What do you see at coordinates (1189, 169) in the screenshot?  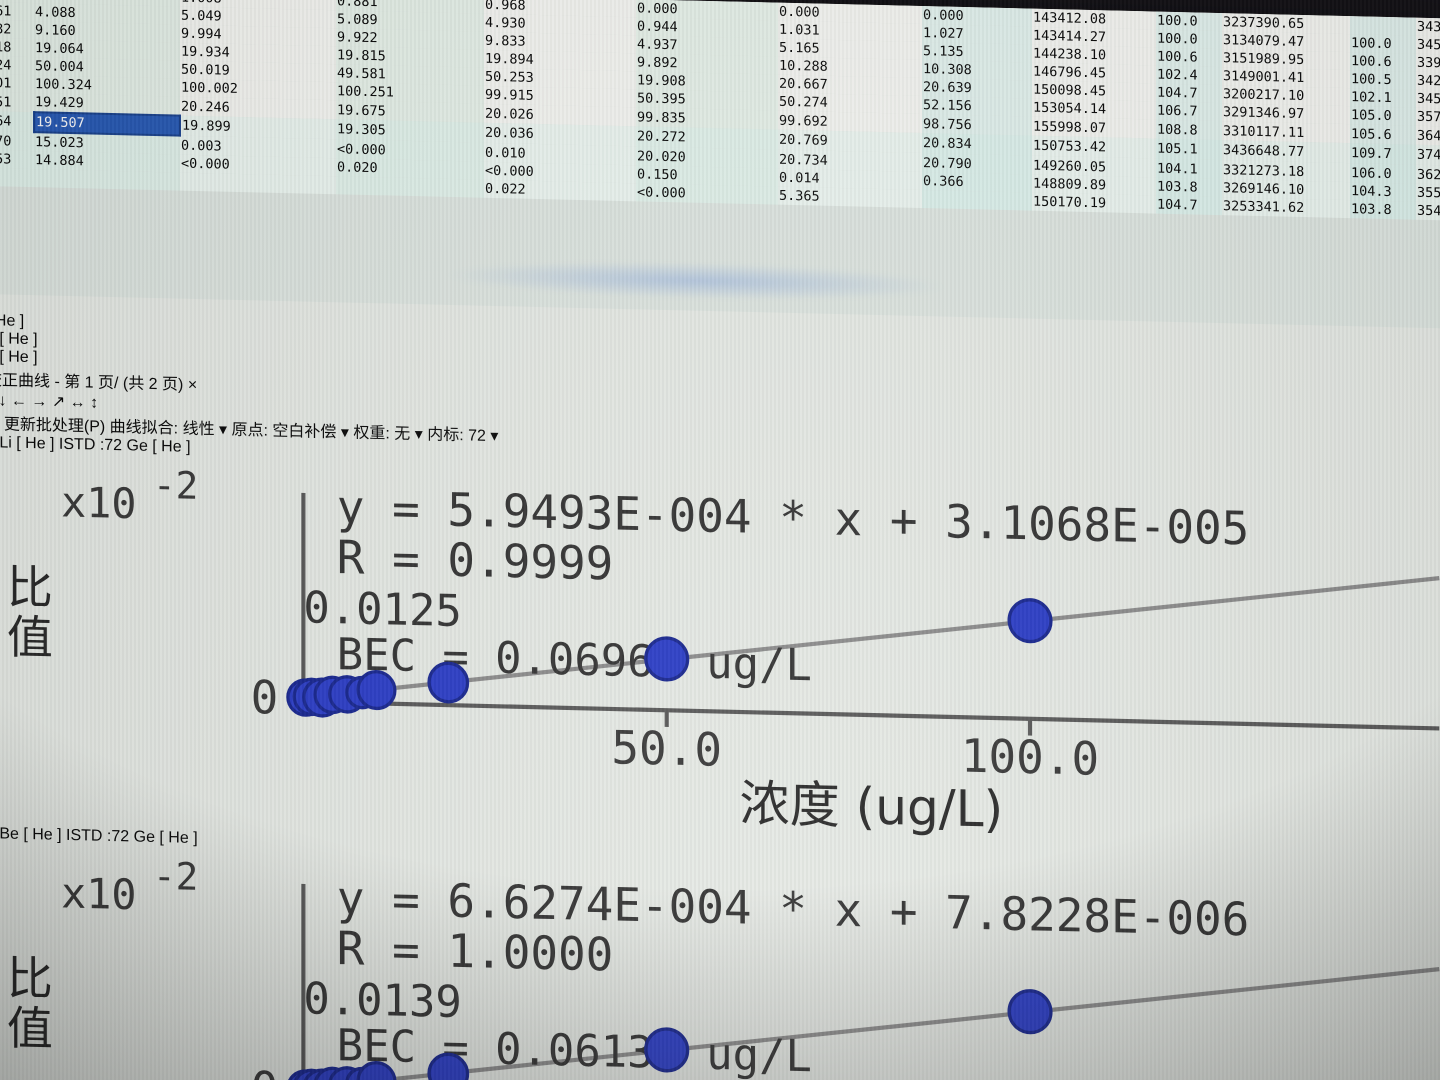 I see `table-cell: 104.1` at bounding box center [1189, 169].